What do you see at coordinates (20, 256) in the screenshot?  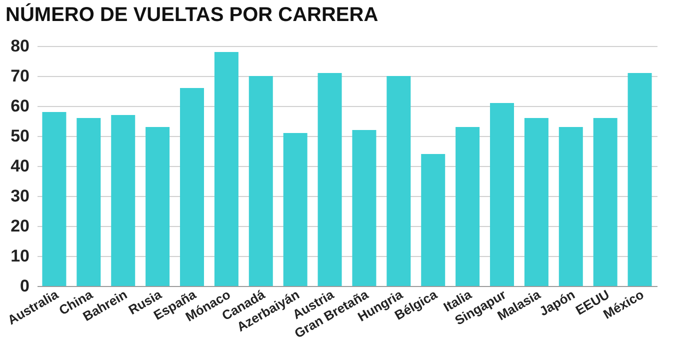 I see `y-tick-label: 10` at bounding box center [20, 256].